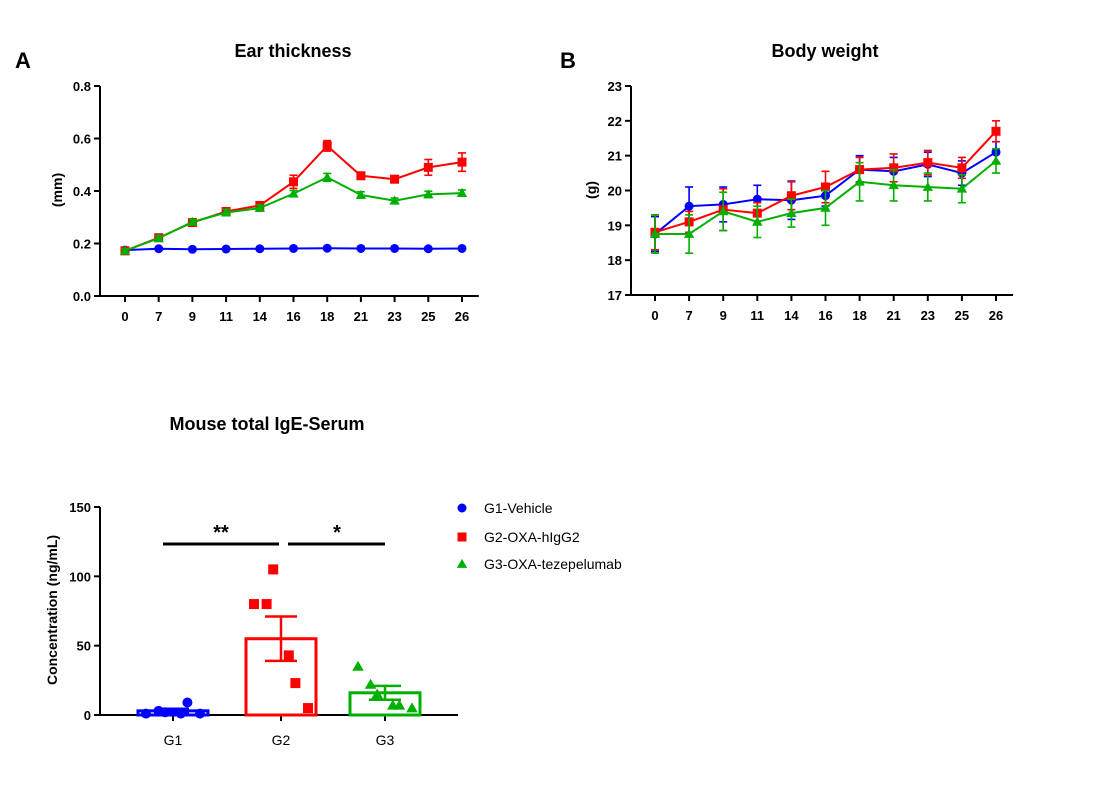 This screenshot has height=791, width=1094. Describe the element at coordinates (825, 51) in the screenshot. I see `body-weight-title: Body weight` at that location.